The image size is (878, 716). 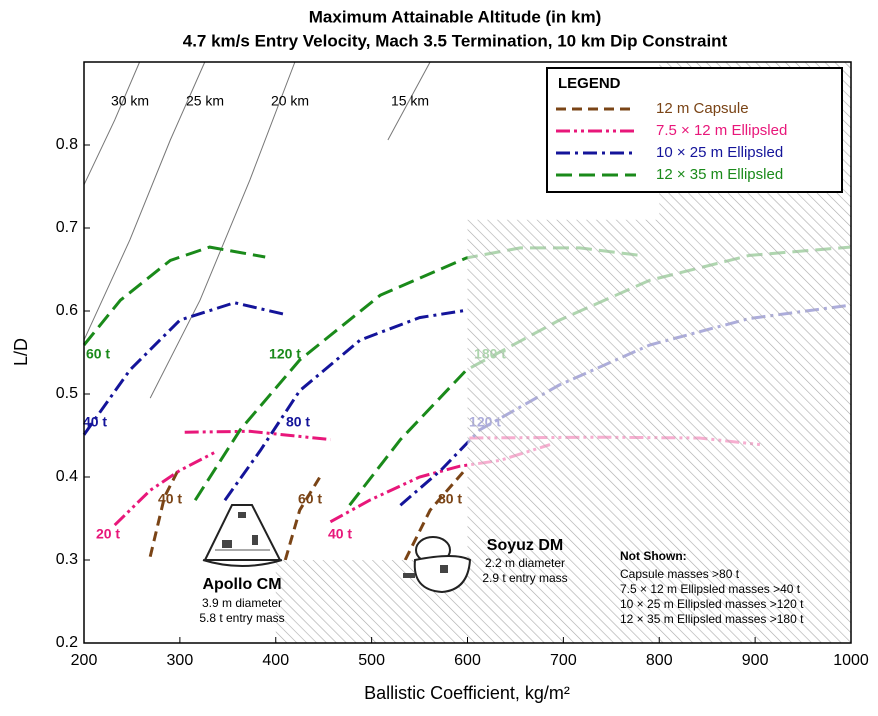 What do you see at coordinates (659, 660) in the screenshot?
I see `x-tick-label: 800` at bounding box center [659, 660].